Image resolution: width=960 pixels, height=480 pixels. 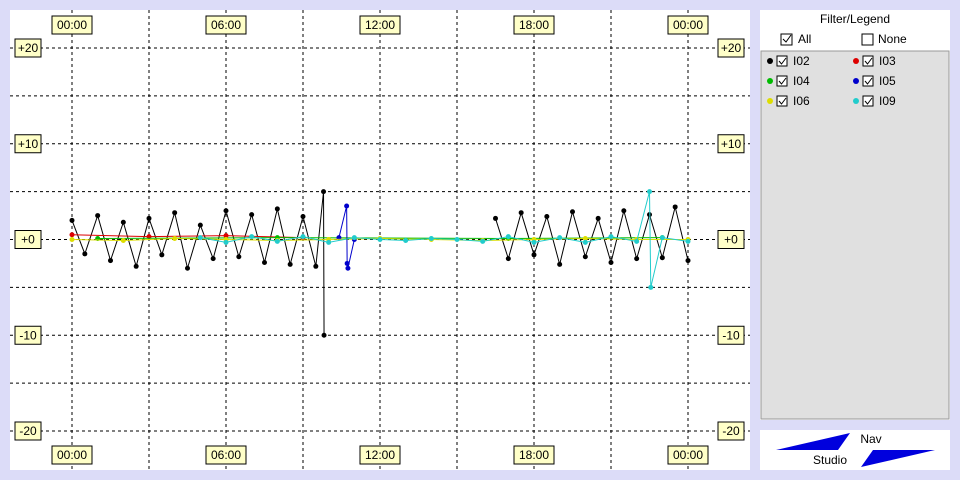 I want to click on legend-label: I09, so click(x=887, y=101).